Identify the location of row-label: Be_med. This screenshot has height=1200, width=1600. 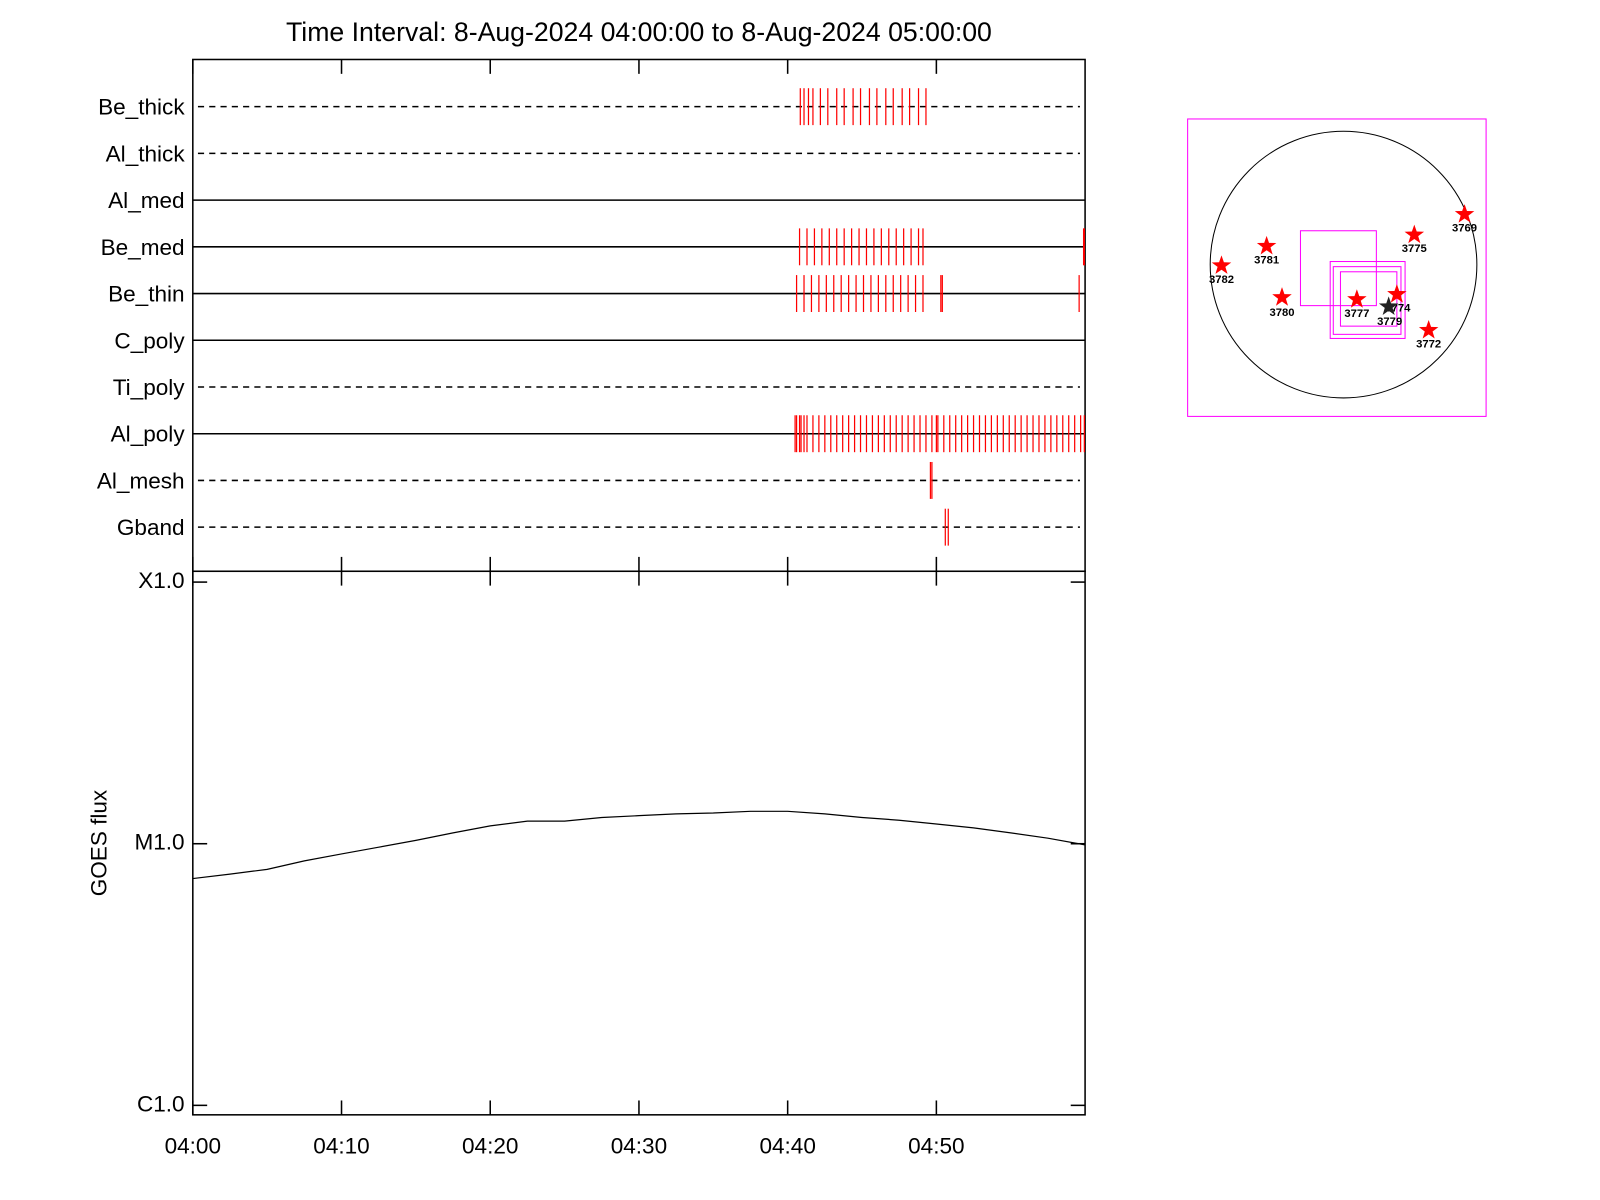
(143, 247).